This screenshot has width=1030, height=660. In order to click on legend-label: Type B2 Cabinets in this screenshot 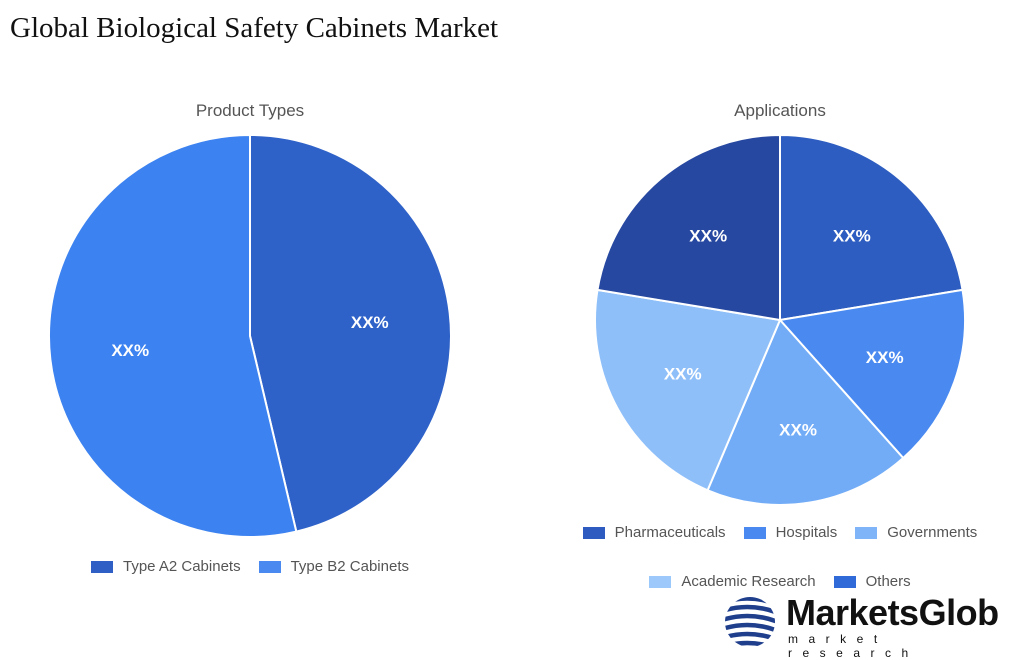, I will do `click(349, 566)`.